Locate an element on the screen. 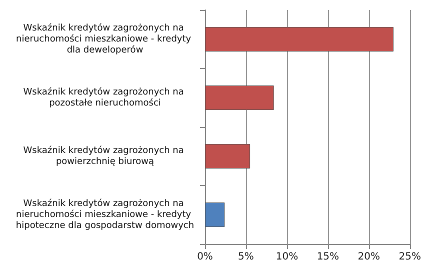  x-tick-label: 25% is located at coordinates (410, 257).